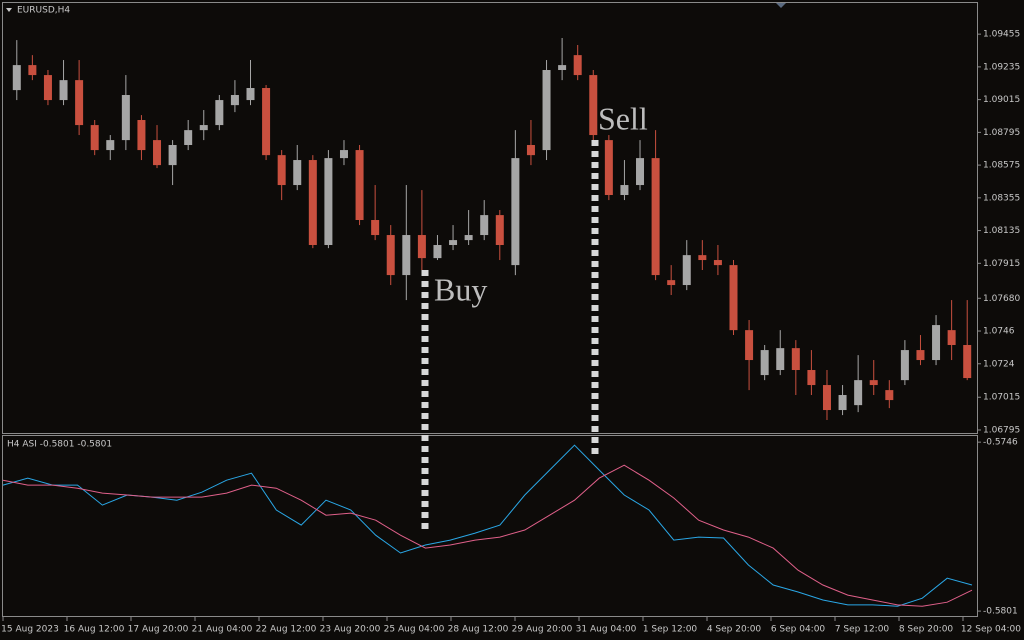 The height and width of the screenshot is (640, 1024). Describe the element at coordinates (460, 289) in the screenshot. I see `buy-annotation: Buy` at that location.